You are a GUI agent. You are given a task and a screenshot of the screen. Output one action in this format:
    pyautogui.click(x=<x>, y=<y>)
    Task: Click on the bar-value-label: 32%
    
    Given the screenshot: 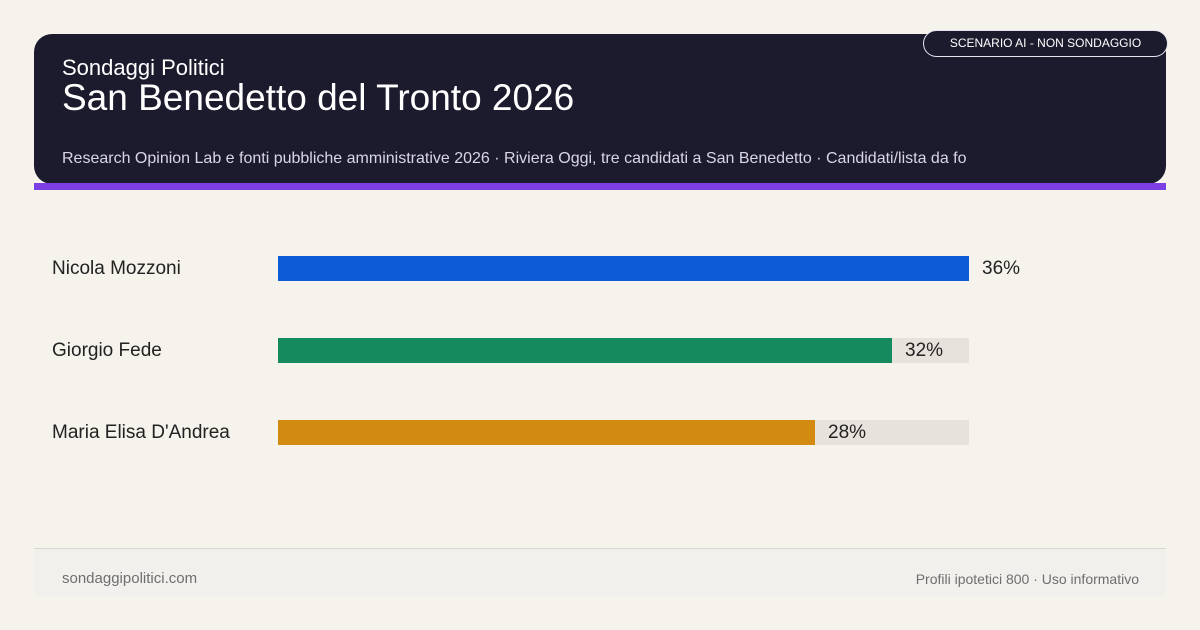 What is the action you would take?
    pyautogui.click(x=924, y=350)
    